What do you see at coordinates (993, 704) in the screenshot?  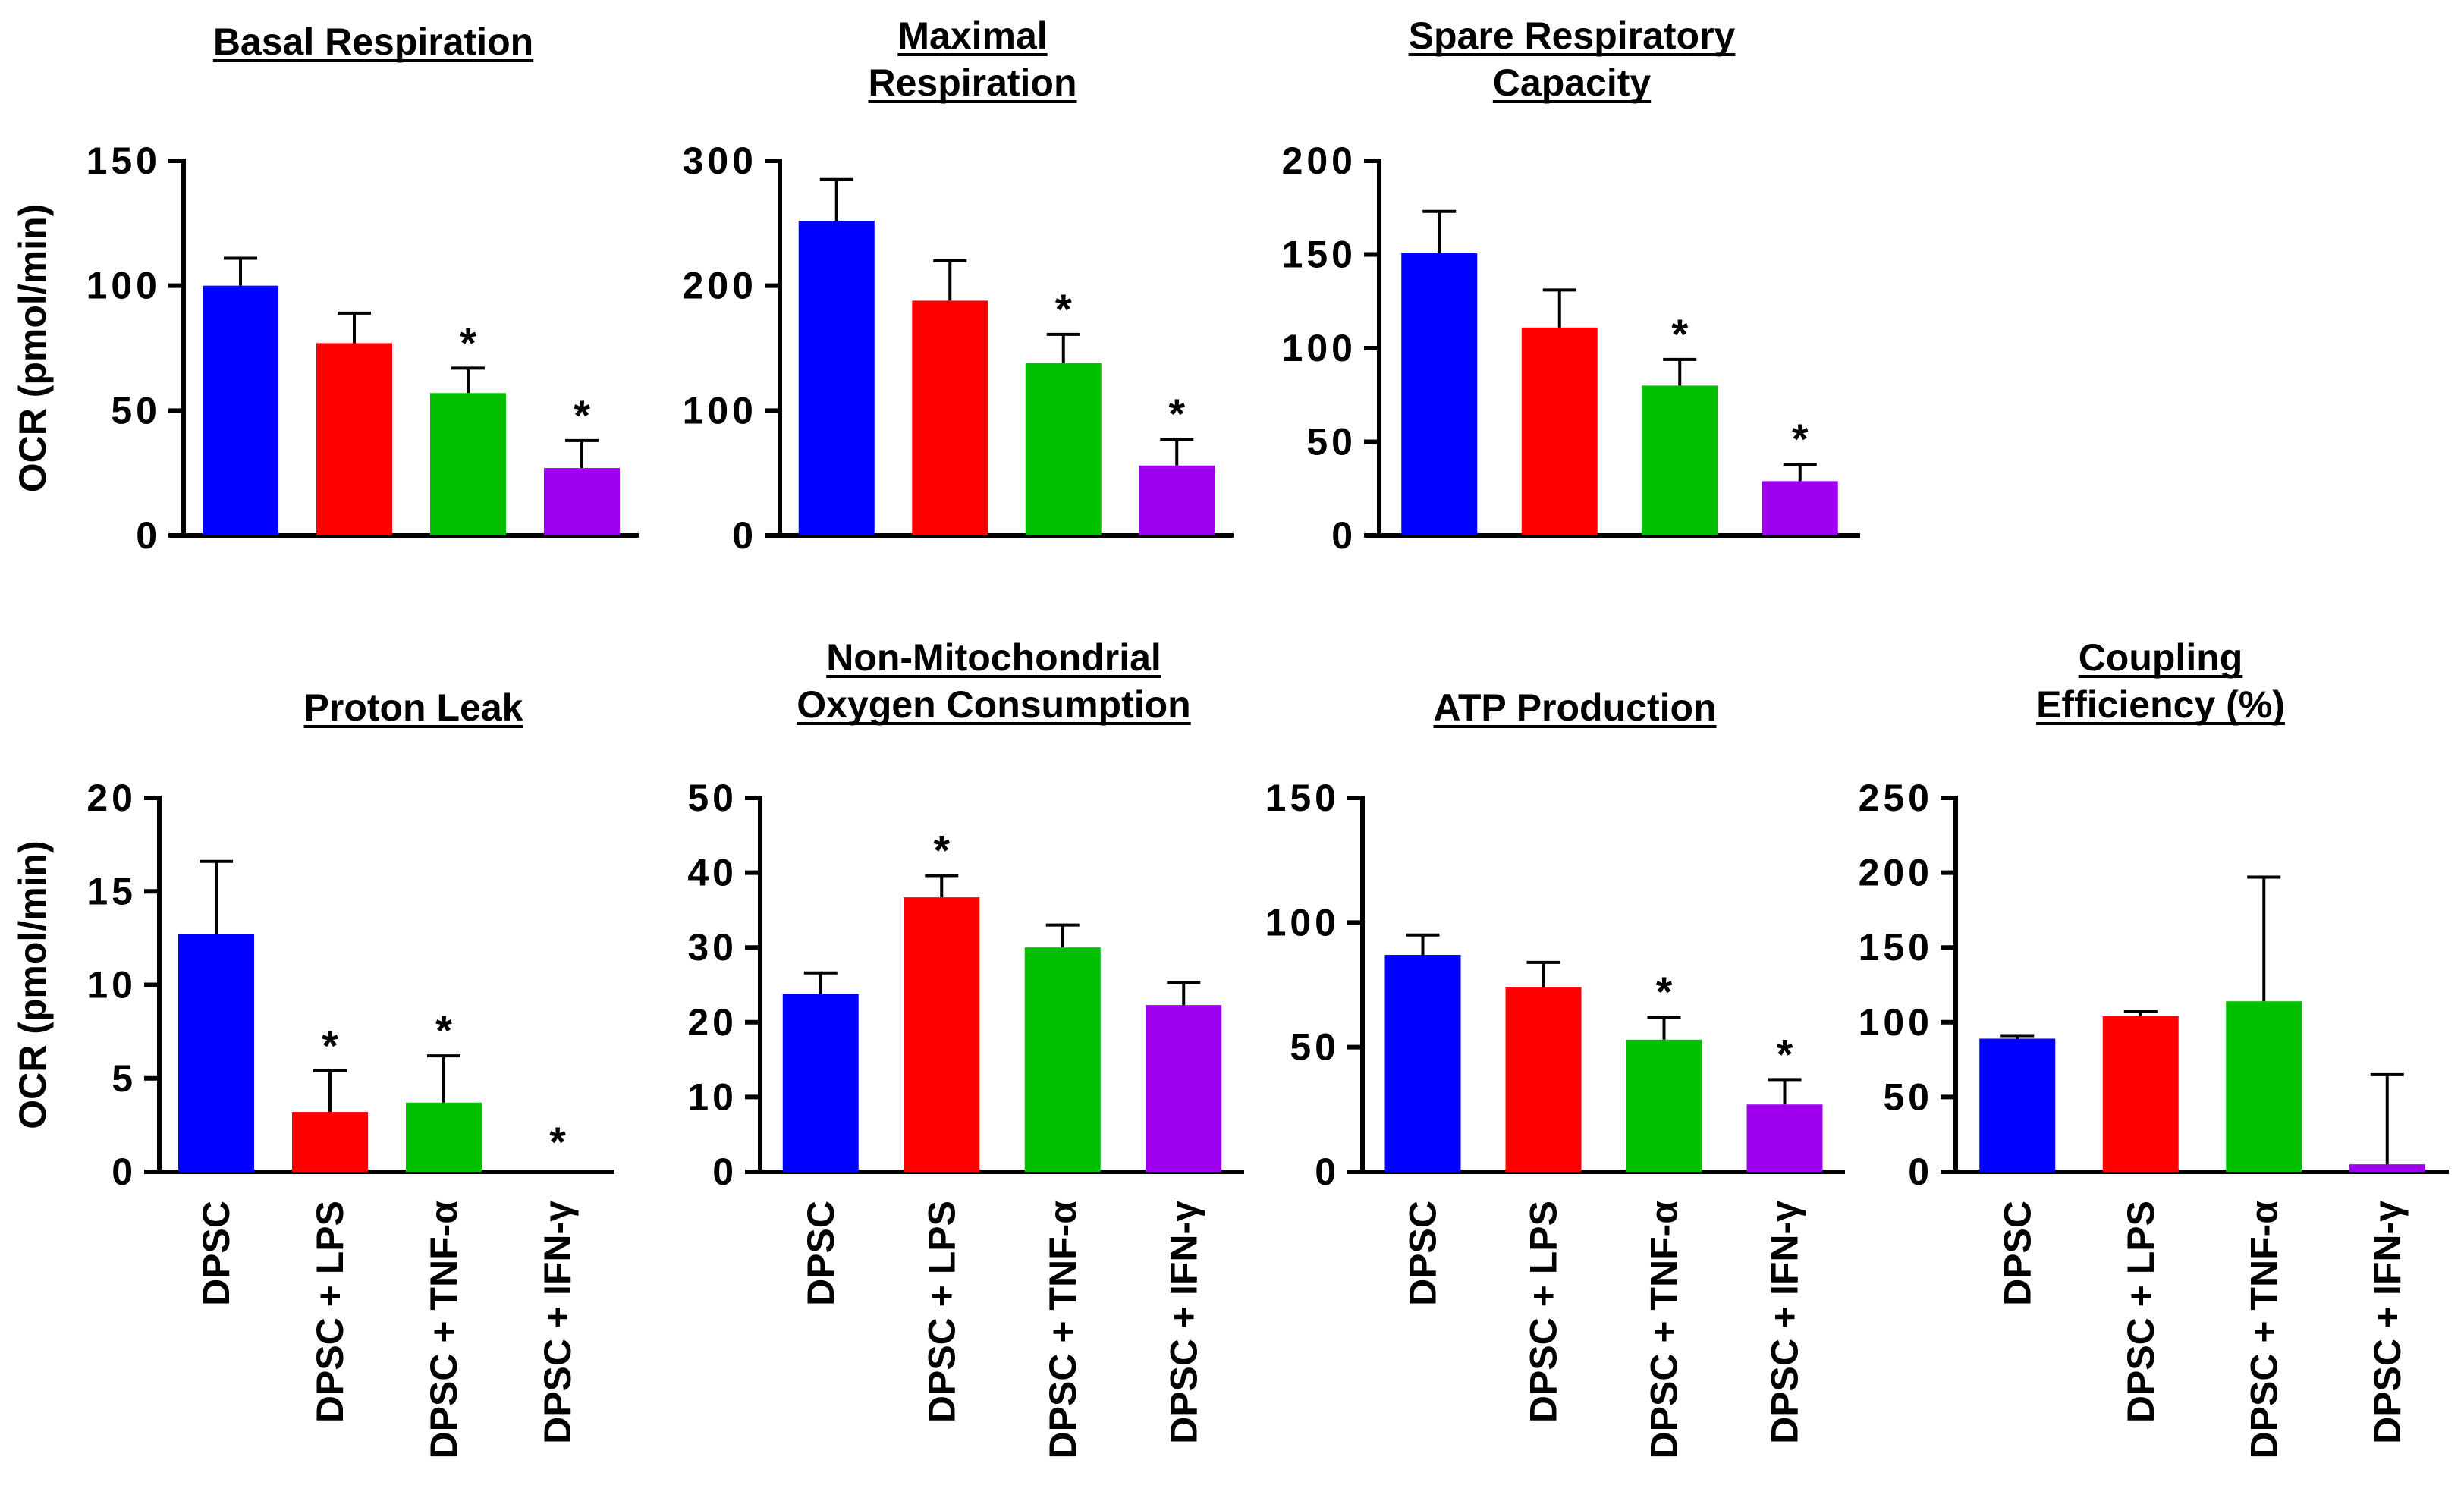 I see `chart-title-line: Oxygen Consumption` at bounding box center [993, 704].